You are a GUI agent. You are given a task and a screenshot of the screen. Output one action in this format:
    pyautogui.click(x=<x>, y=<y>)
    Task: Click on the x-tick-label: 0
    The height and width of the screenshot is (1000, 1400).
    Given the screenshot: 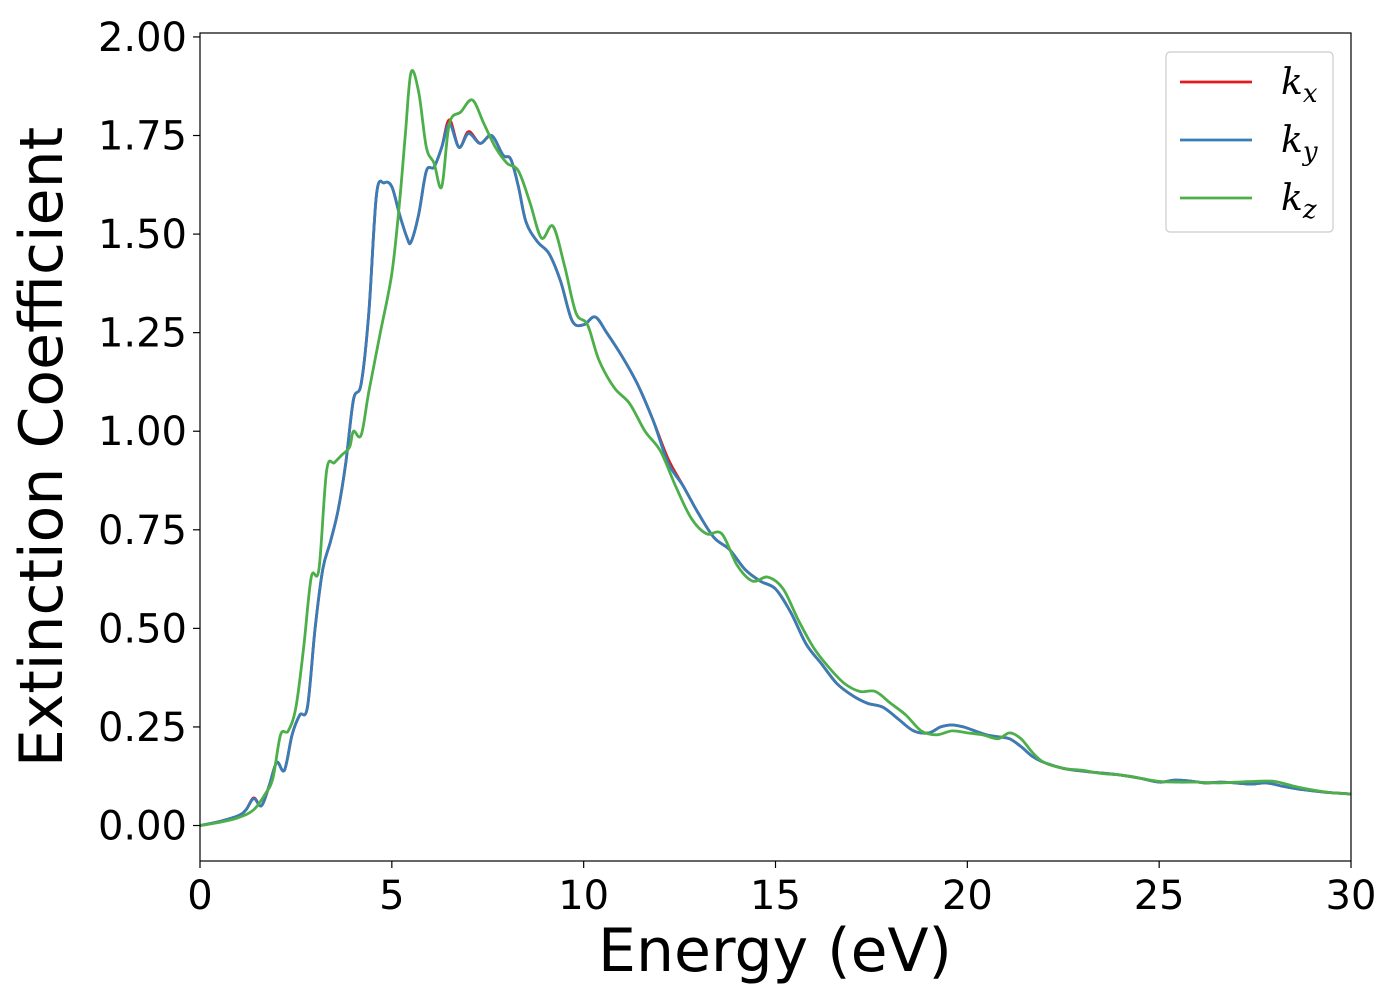 What is the action you would take?
    pyautogui.click(x=199, y=896)
    